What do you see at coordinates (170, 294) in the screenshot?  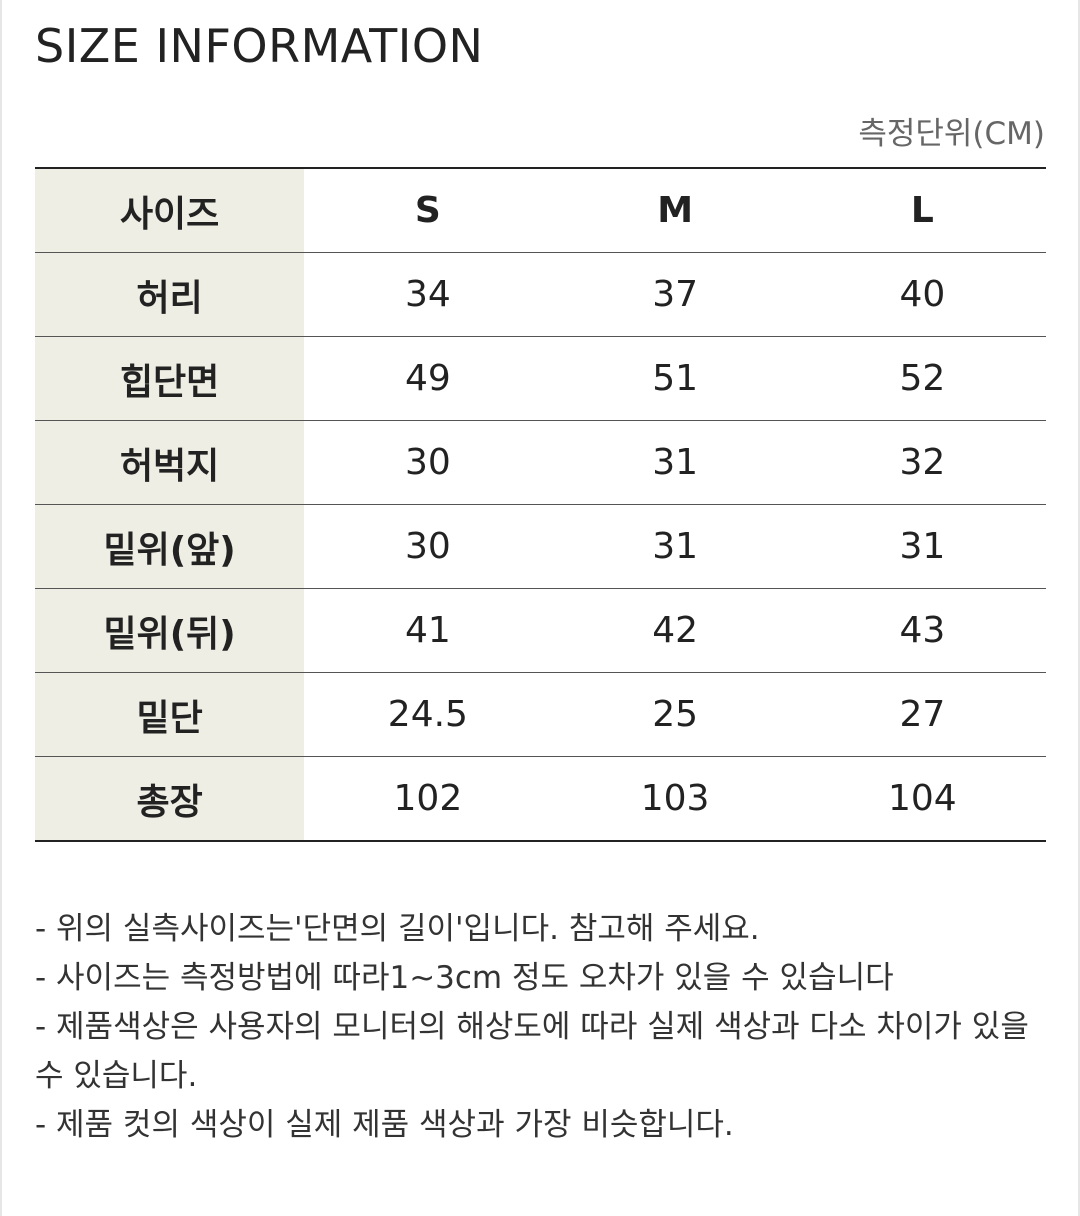 I see `row-label-waist: 허리` at bounding box center [170, 294].